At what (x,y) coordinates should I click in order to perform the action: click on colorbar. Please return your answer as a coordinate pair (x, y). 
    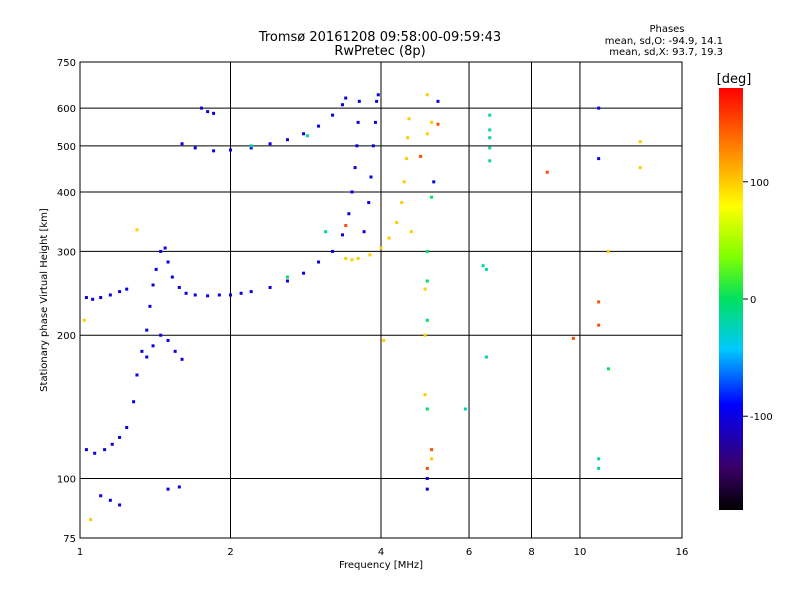
    Looking at the image, I should click on (731, 299).